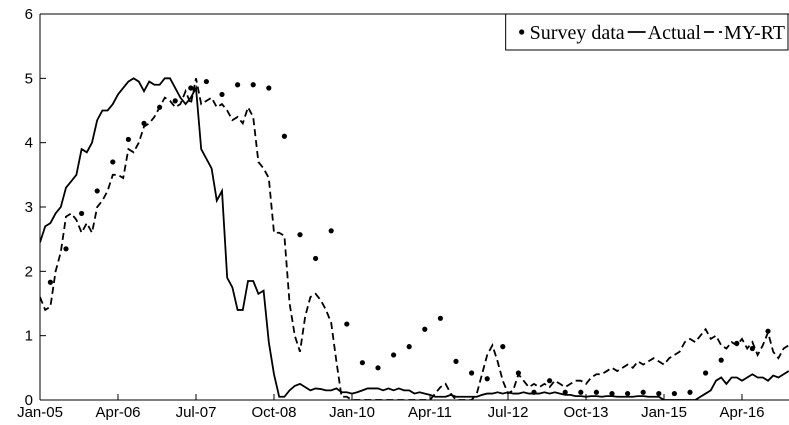 The height and width of the screenshot is (425, 789). I want to click on x-tick-label: Jan-10, so click(352, 412).